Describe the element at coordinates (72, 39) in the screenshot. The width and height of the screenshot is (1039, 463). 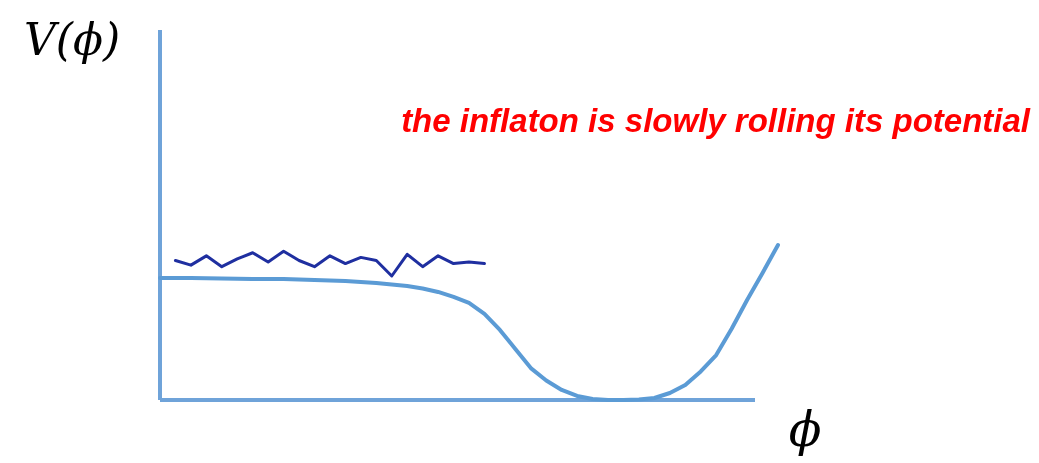
I see `y-axis-title: V(ϕ)` at that location.